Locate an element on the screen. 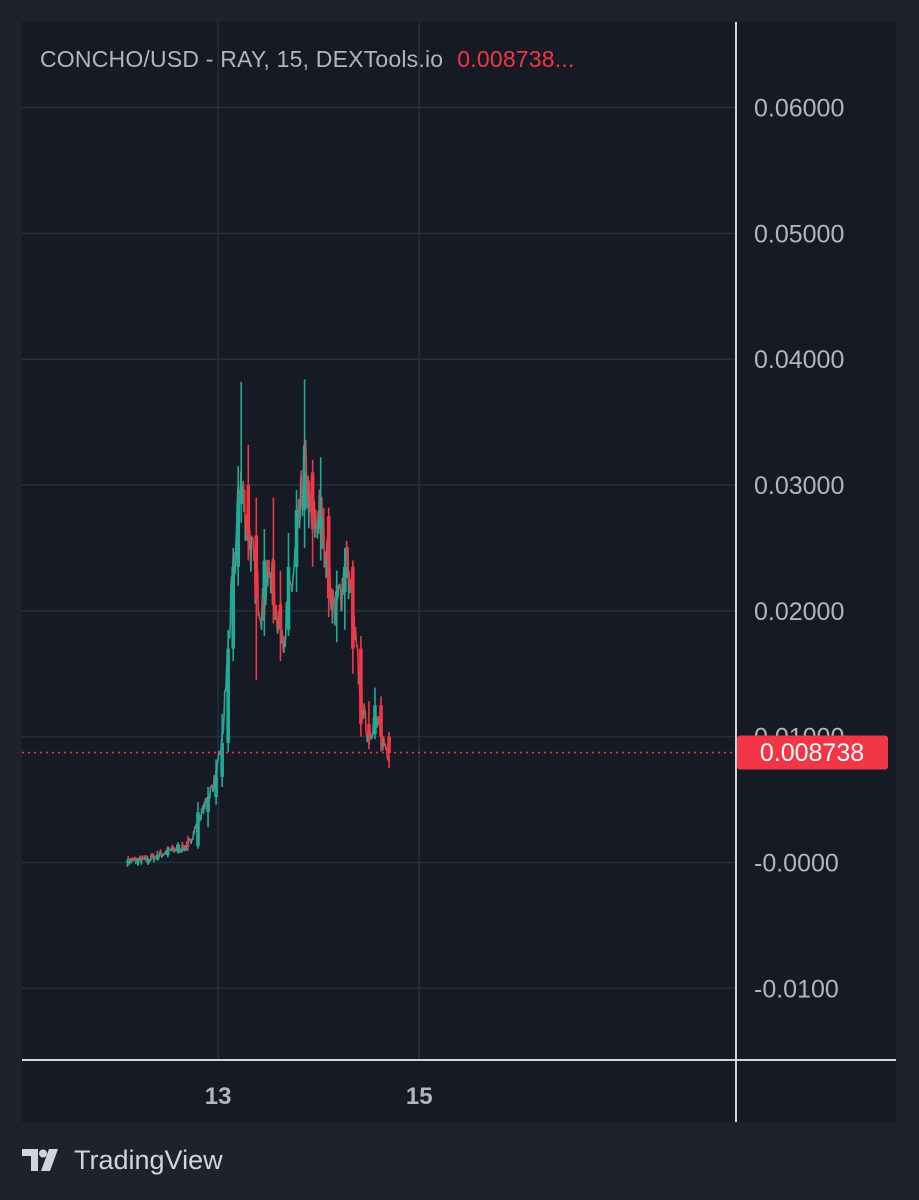  last-price-tag-box is located at coordinates (812, 752).